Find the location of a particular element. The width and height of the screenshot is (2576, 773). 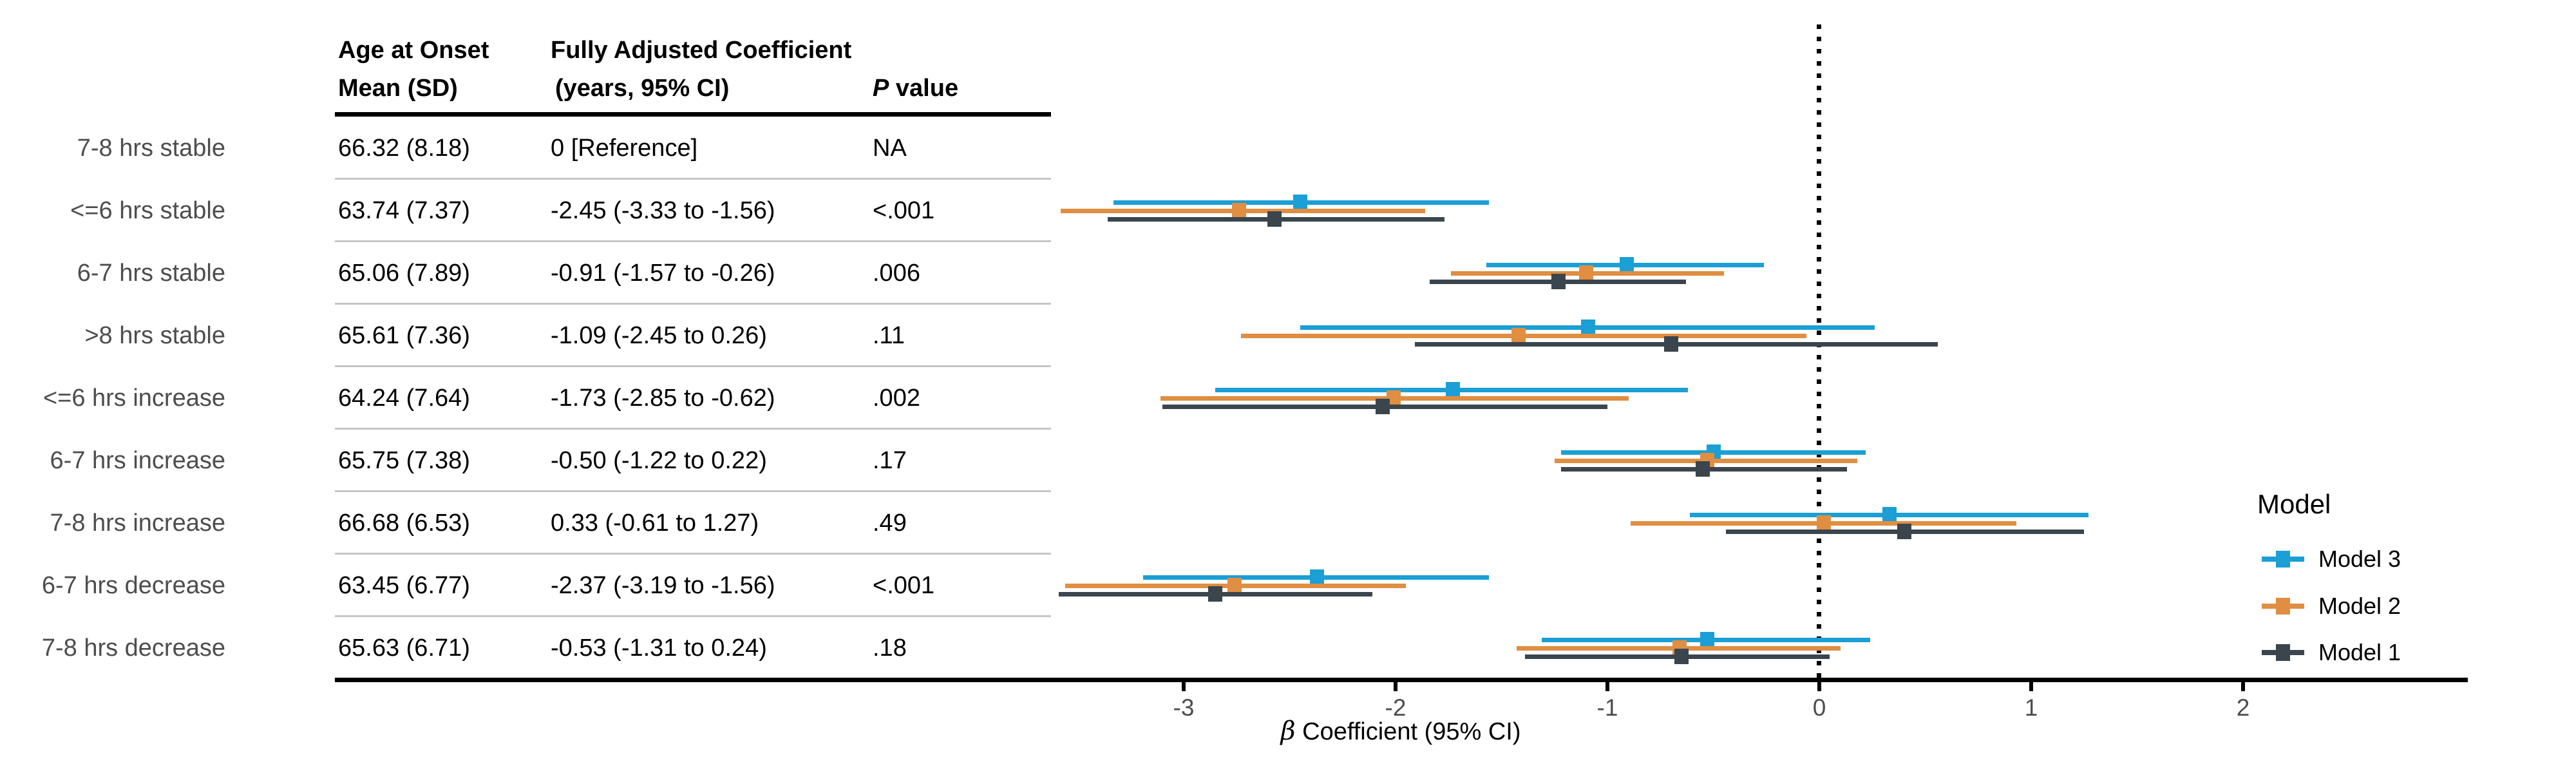

legend-entry-label: Model 3 is located at coordinates (2359, 559).